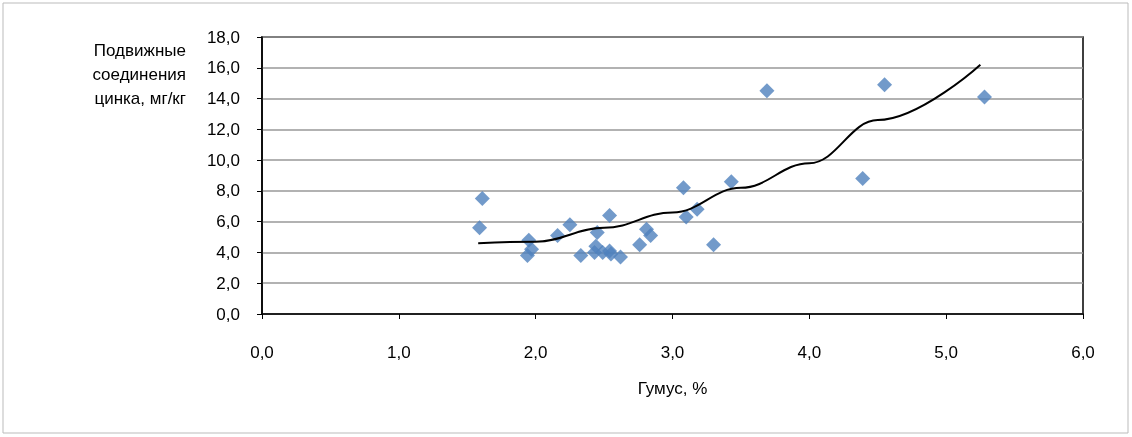 This screenshot has height=437, width=1132. Describe the element at coordinates (223, 99) in the screenshot. I see `y-tick-label: 14,0` at that location.